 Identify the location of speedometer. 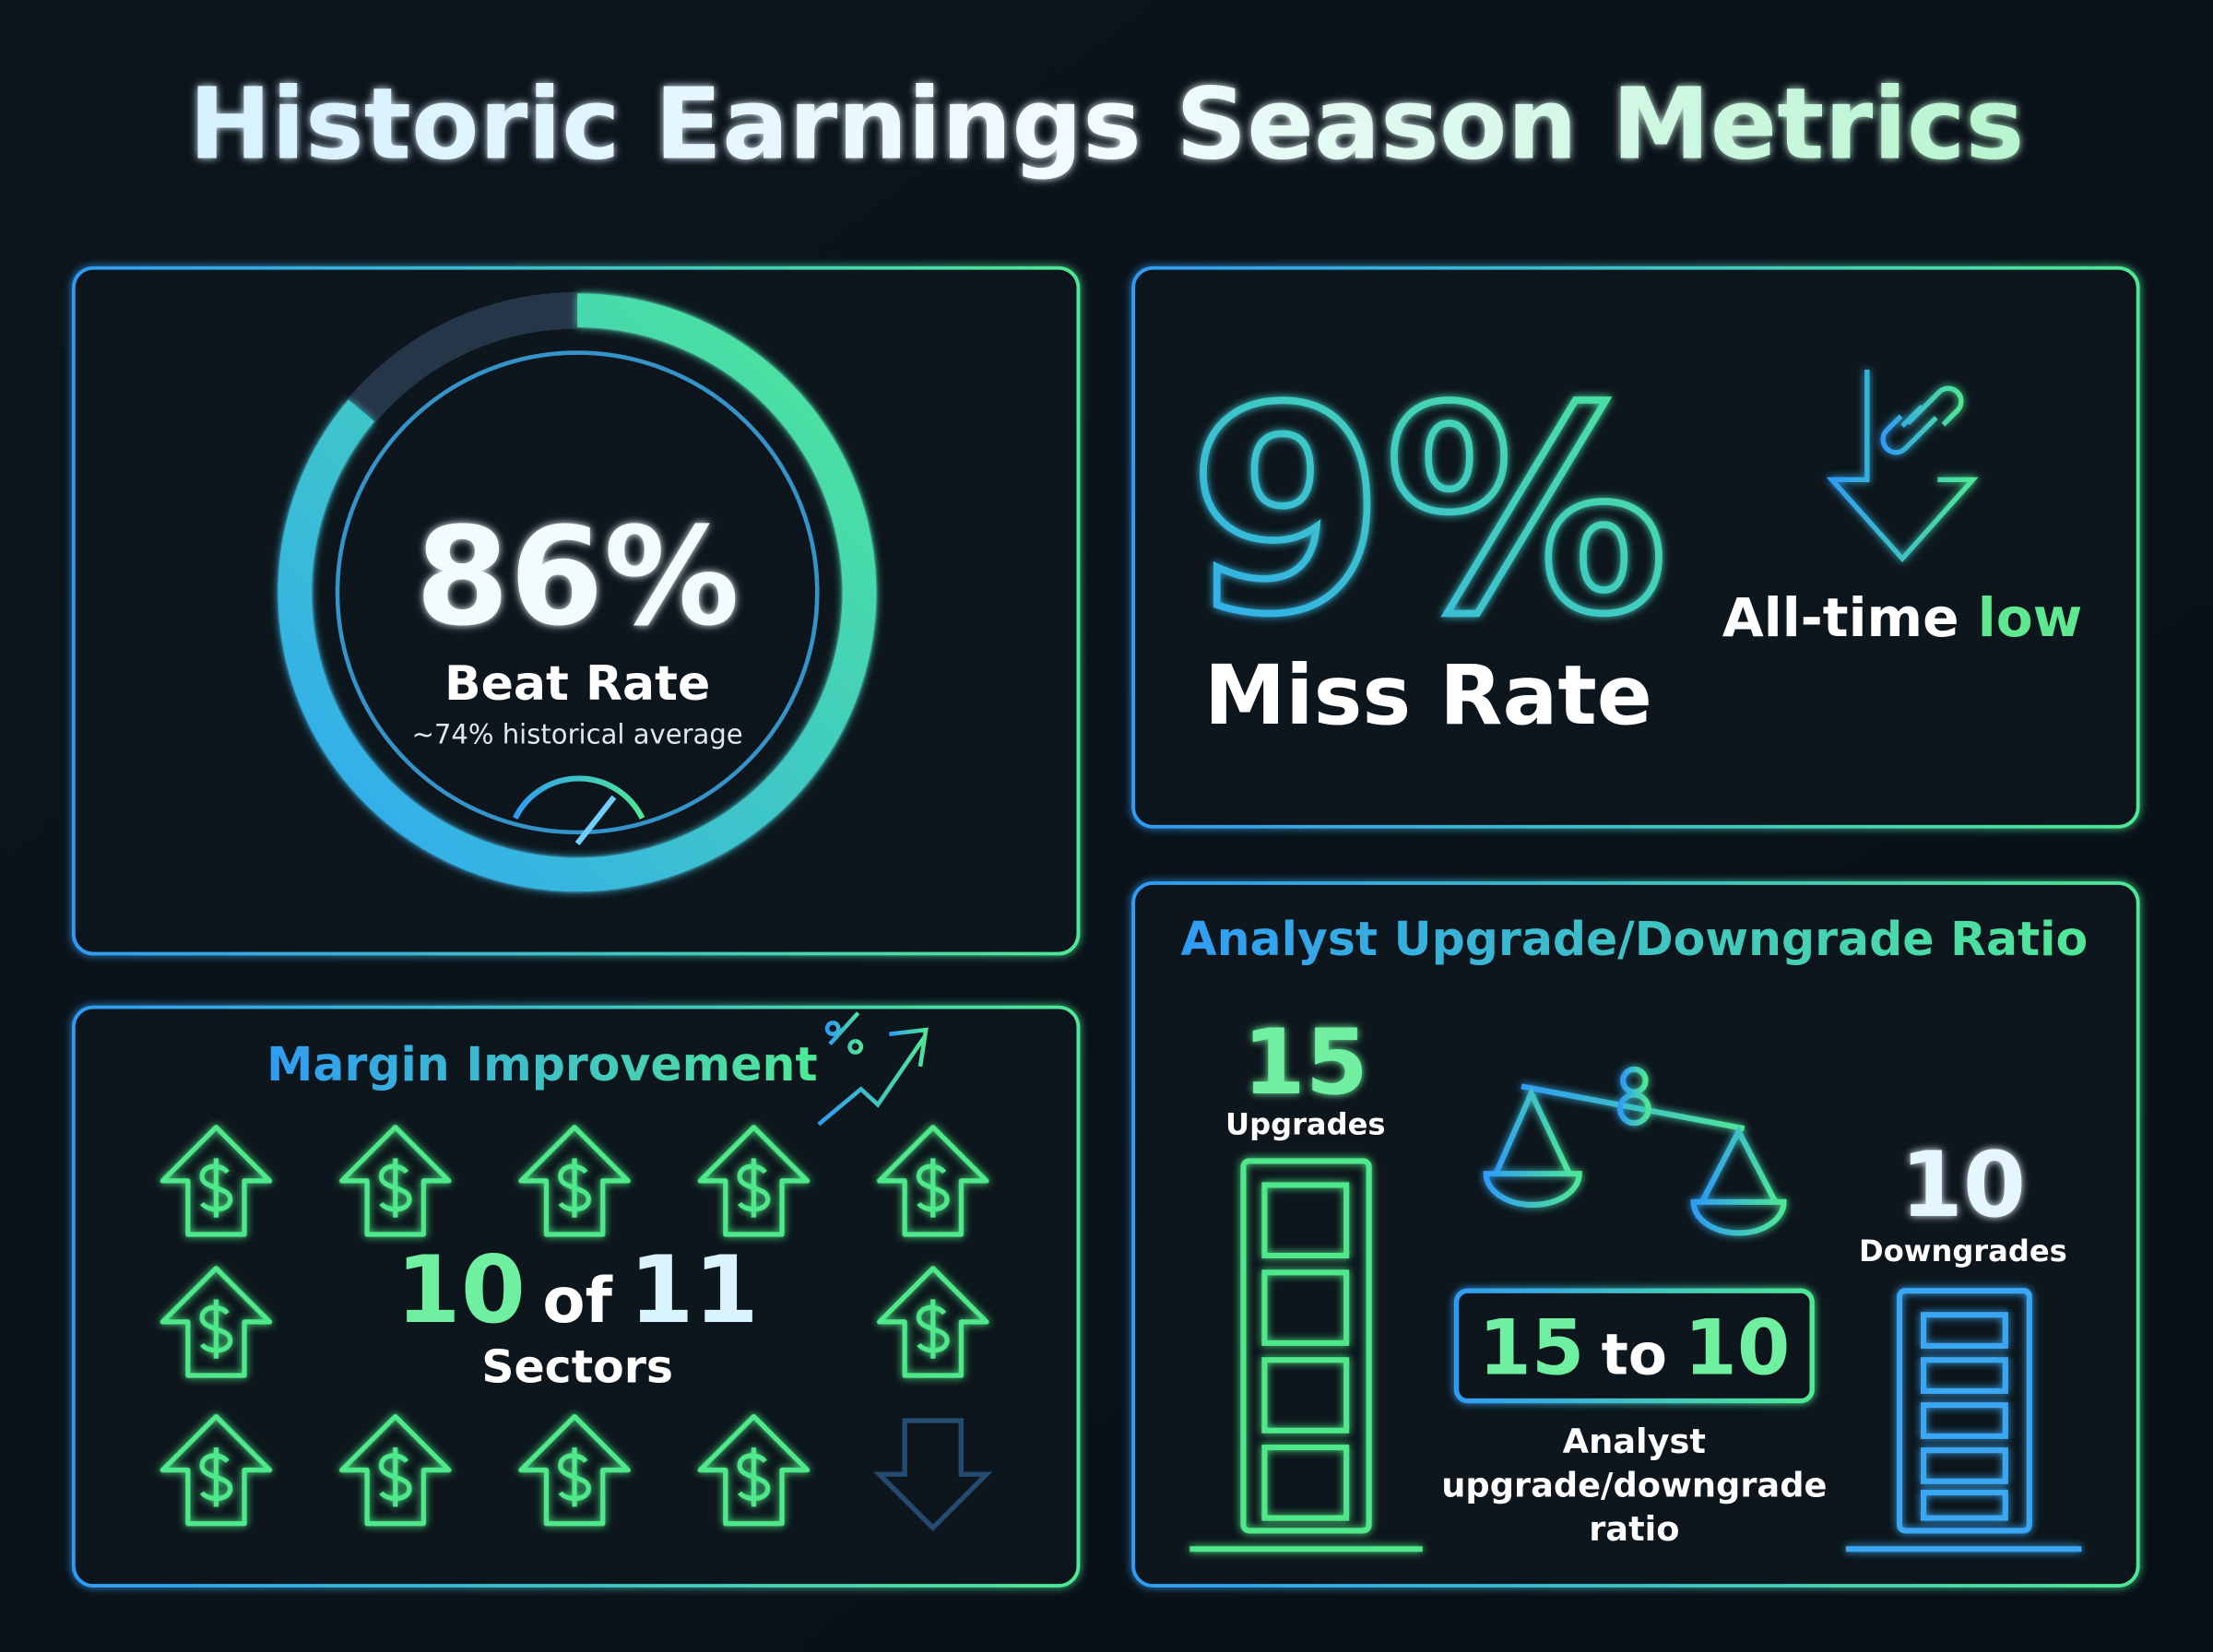
(579, 797).